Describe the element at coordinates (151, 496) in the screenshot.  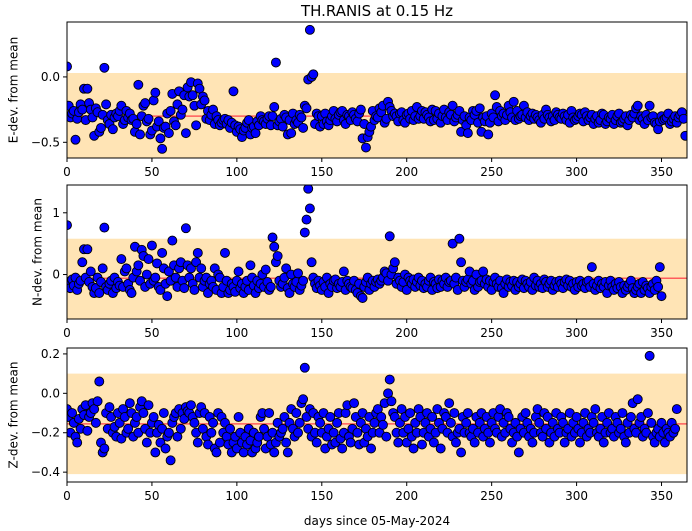
I see `z-x-tick-label: 50` at that location.